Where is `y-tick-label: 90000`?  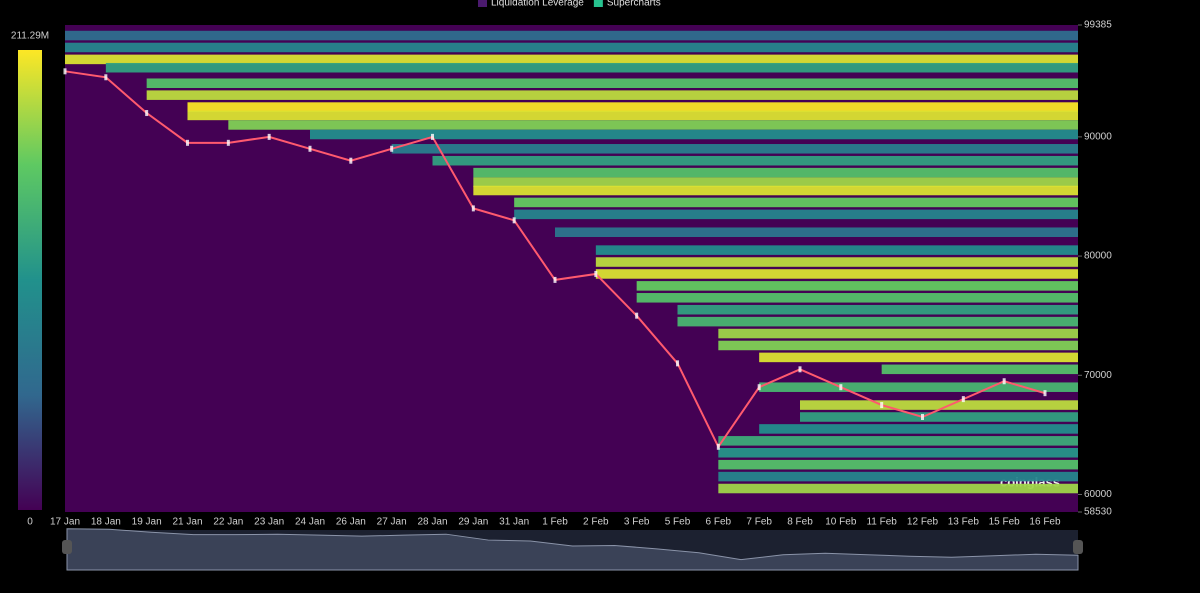 y-tick-label: 90000 is located at coordinates (1098, 137).